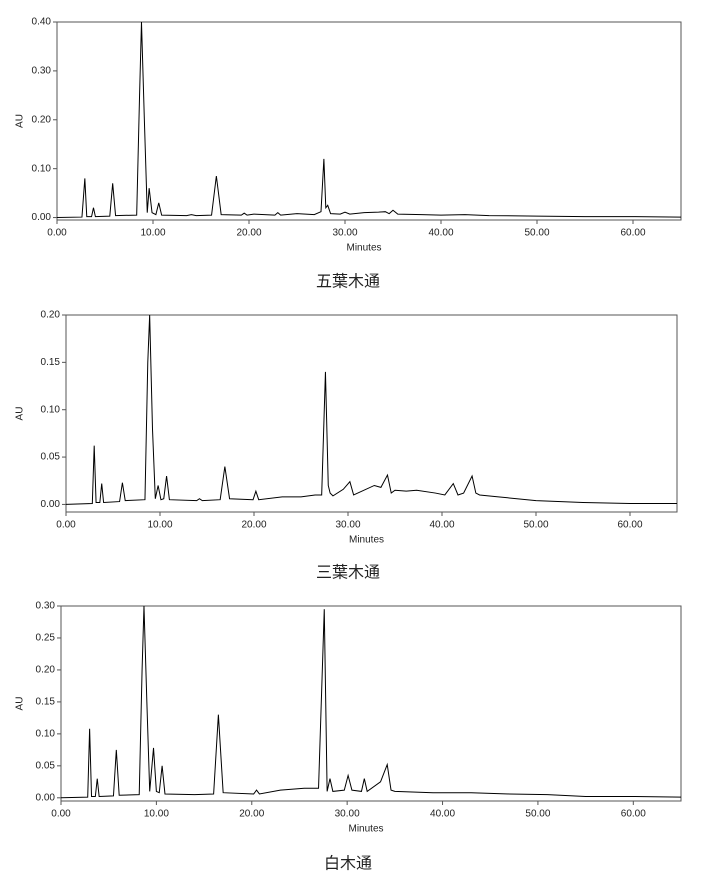 The image size is (710, 887). Describe the element at coordinates (348, 281) in the screenshot. I see `chart-caption: 五葉木通` at that location.